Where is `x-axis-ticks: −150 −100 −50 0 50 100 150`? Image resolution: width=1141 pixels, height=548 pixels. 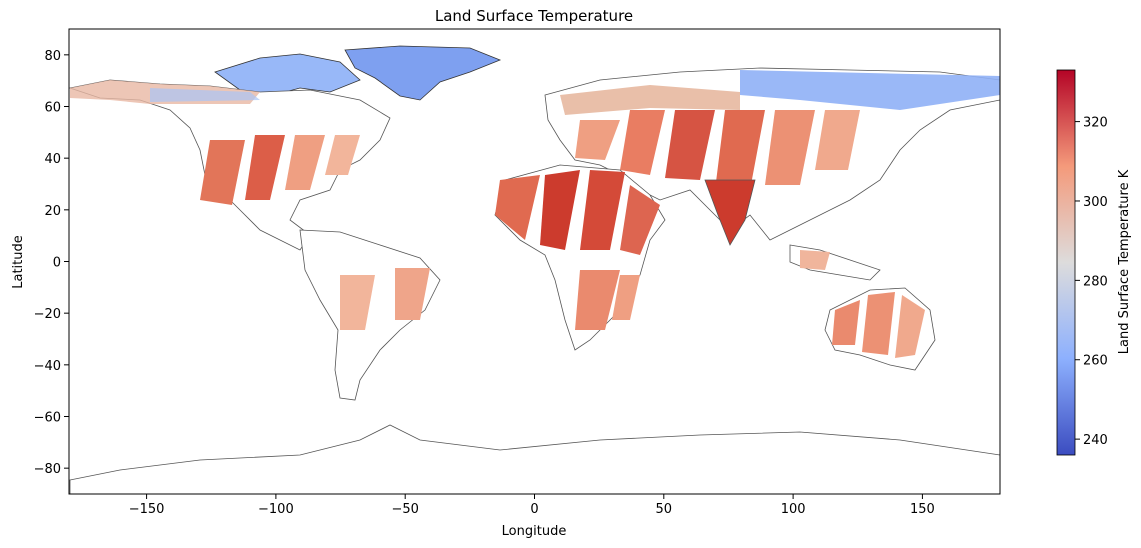
x-axis-ticks: −150 −100 −50 0 50 100 150 is located at coordinates (532, 505).